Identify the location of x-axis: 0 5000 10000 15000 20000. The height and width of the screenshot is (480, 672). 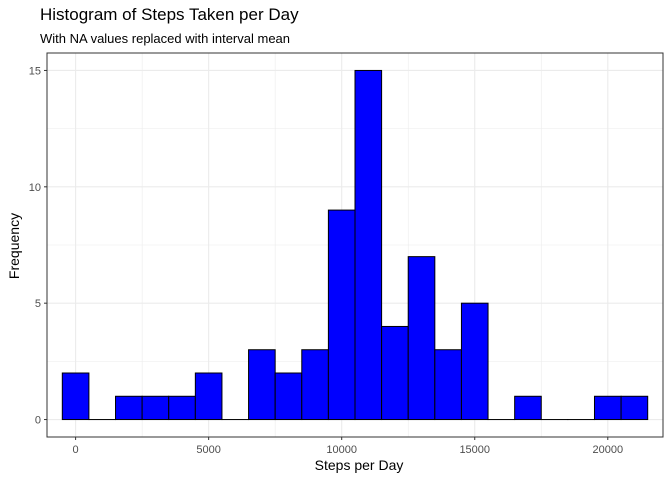
(348, 446).